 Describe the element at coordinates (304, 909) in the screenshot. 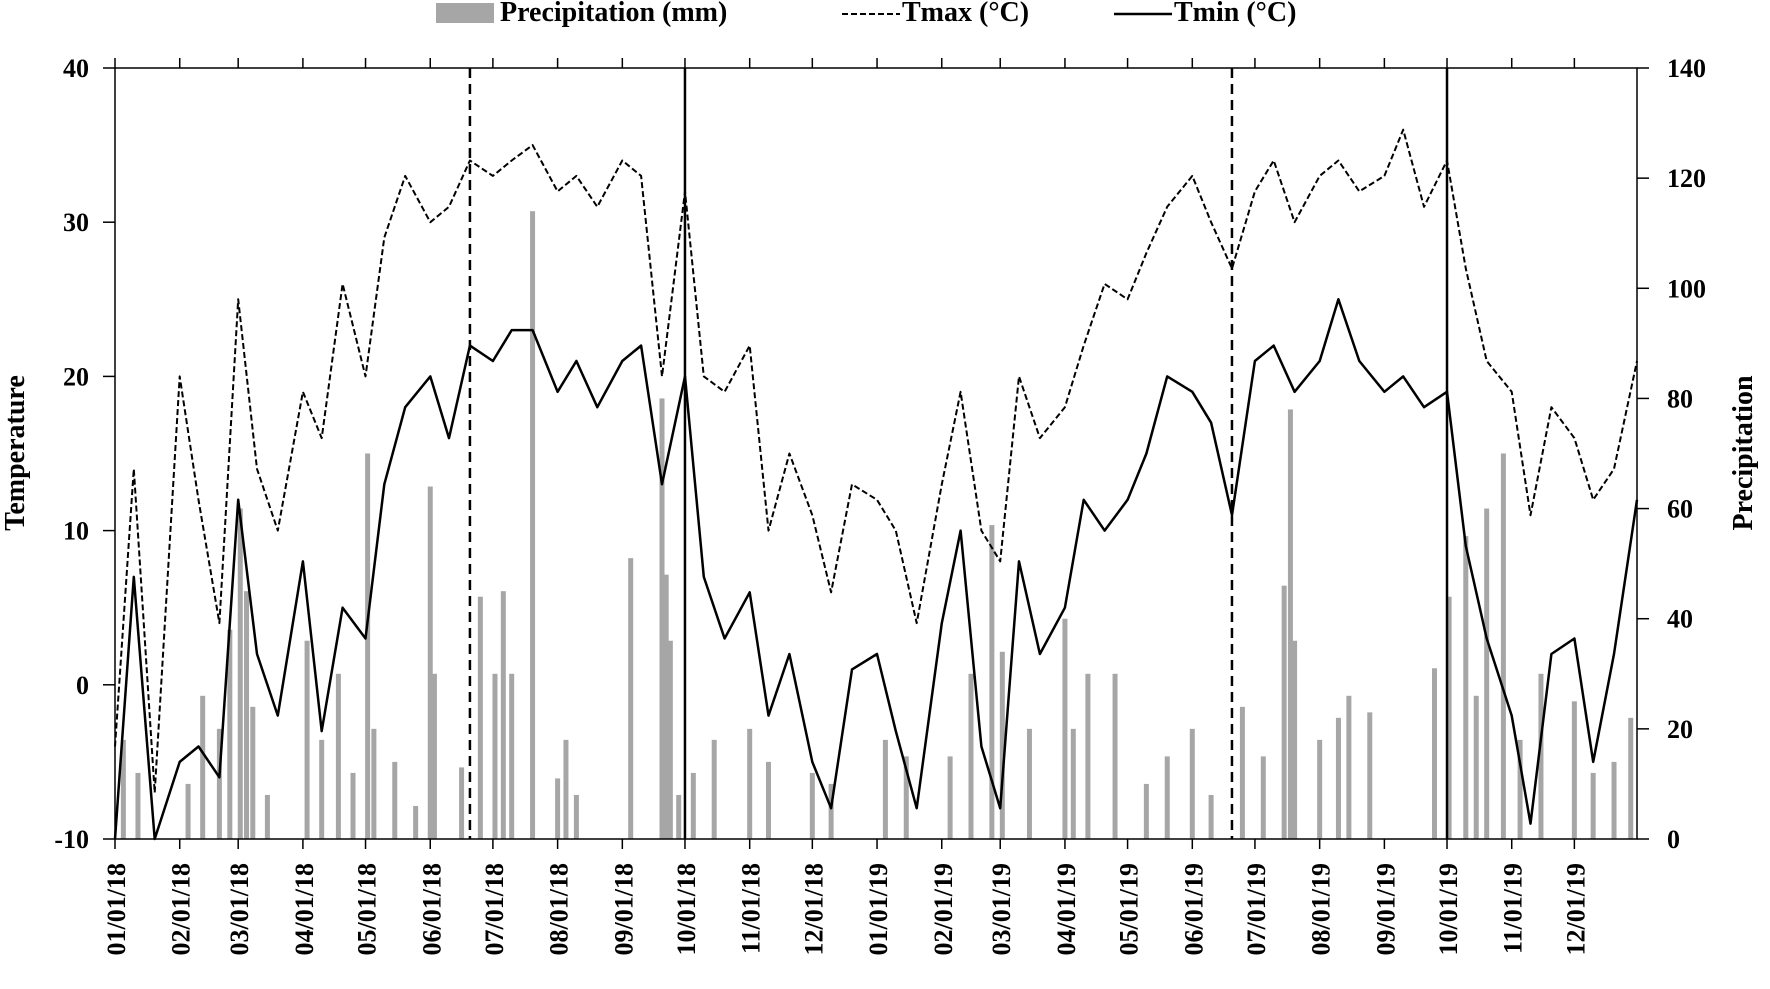

I see `x-tick-label: 04/01/18` at that location.